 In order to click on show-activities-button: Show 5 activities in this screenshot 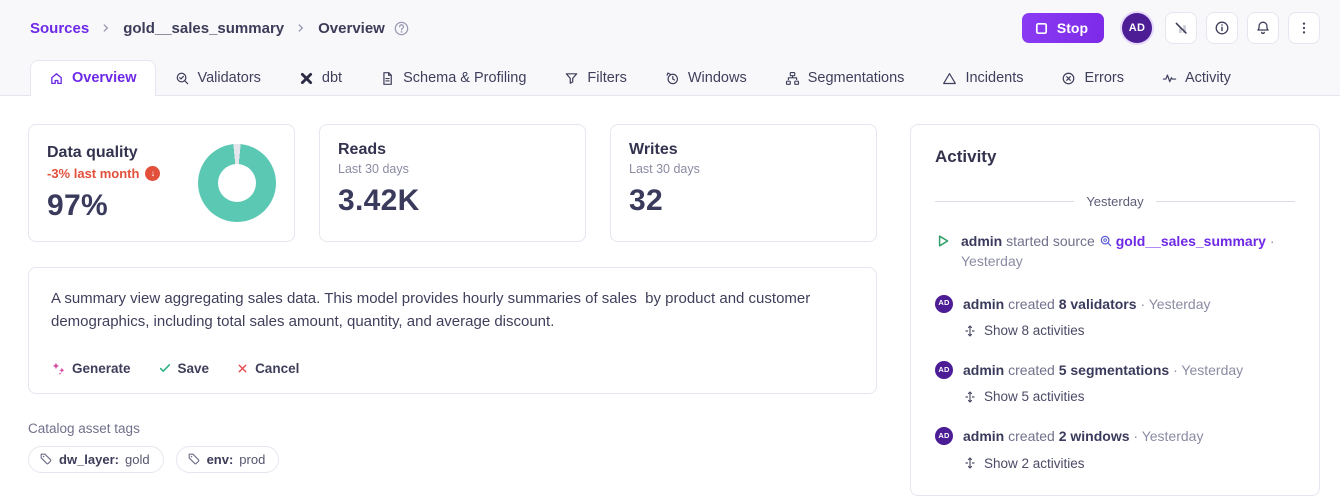, I will do `click(1024, 396)`.